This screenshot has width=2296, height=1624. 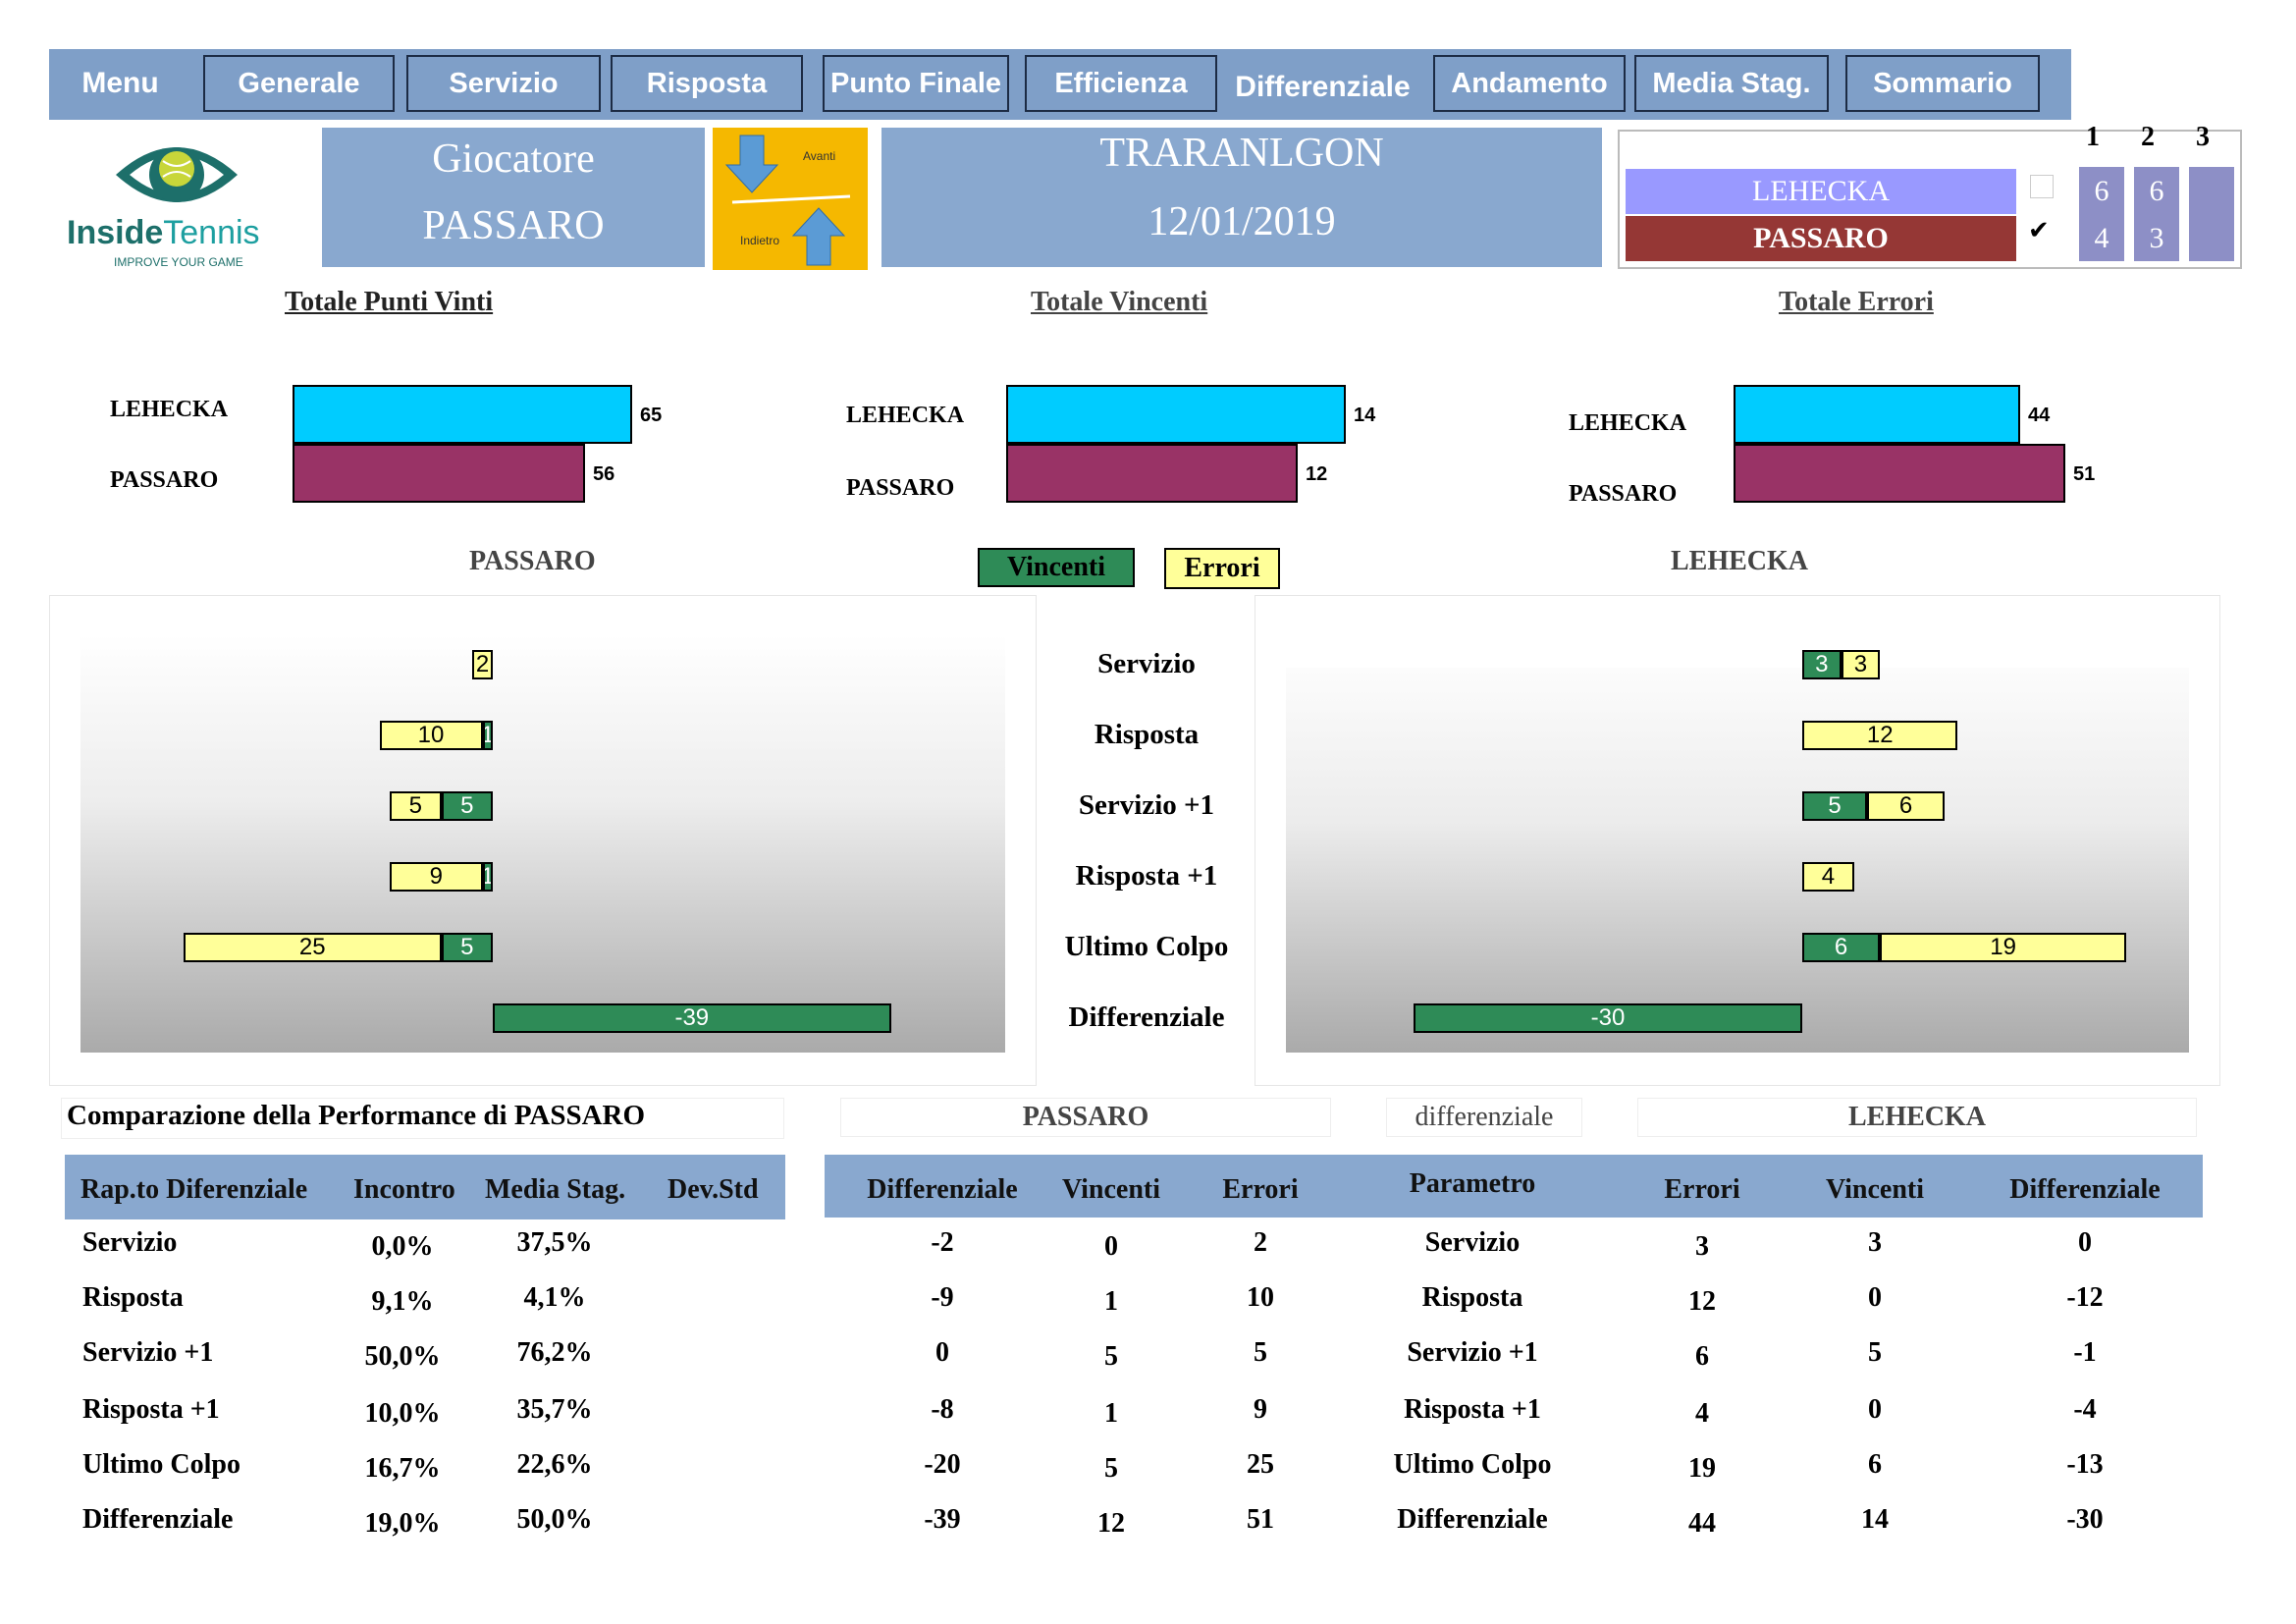 What do you see at coordinates (402, 1301) in the screenshot?
I see `comparison-match-value: 9,1%` at bounding box center [402, 1301].